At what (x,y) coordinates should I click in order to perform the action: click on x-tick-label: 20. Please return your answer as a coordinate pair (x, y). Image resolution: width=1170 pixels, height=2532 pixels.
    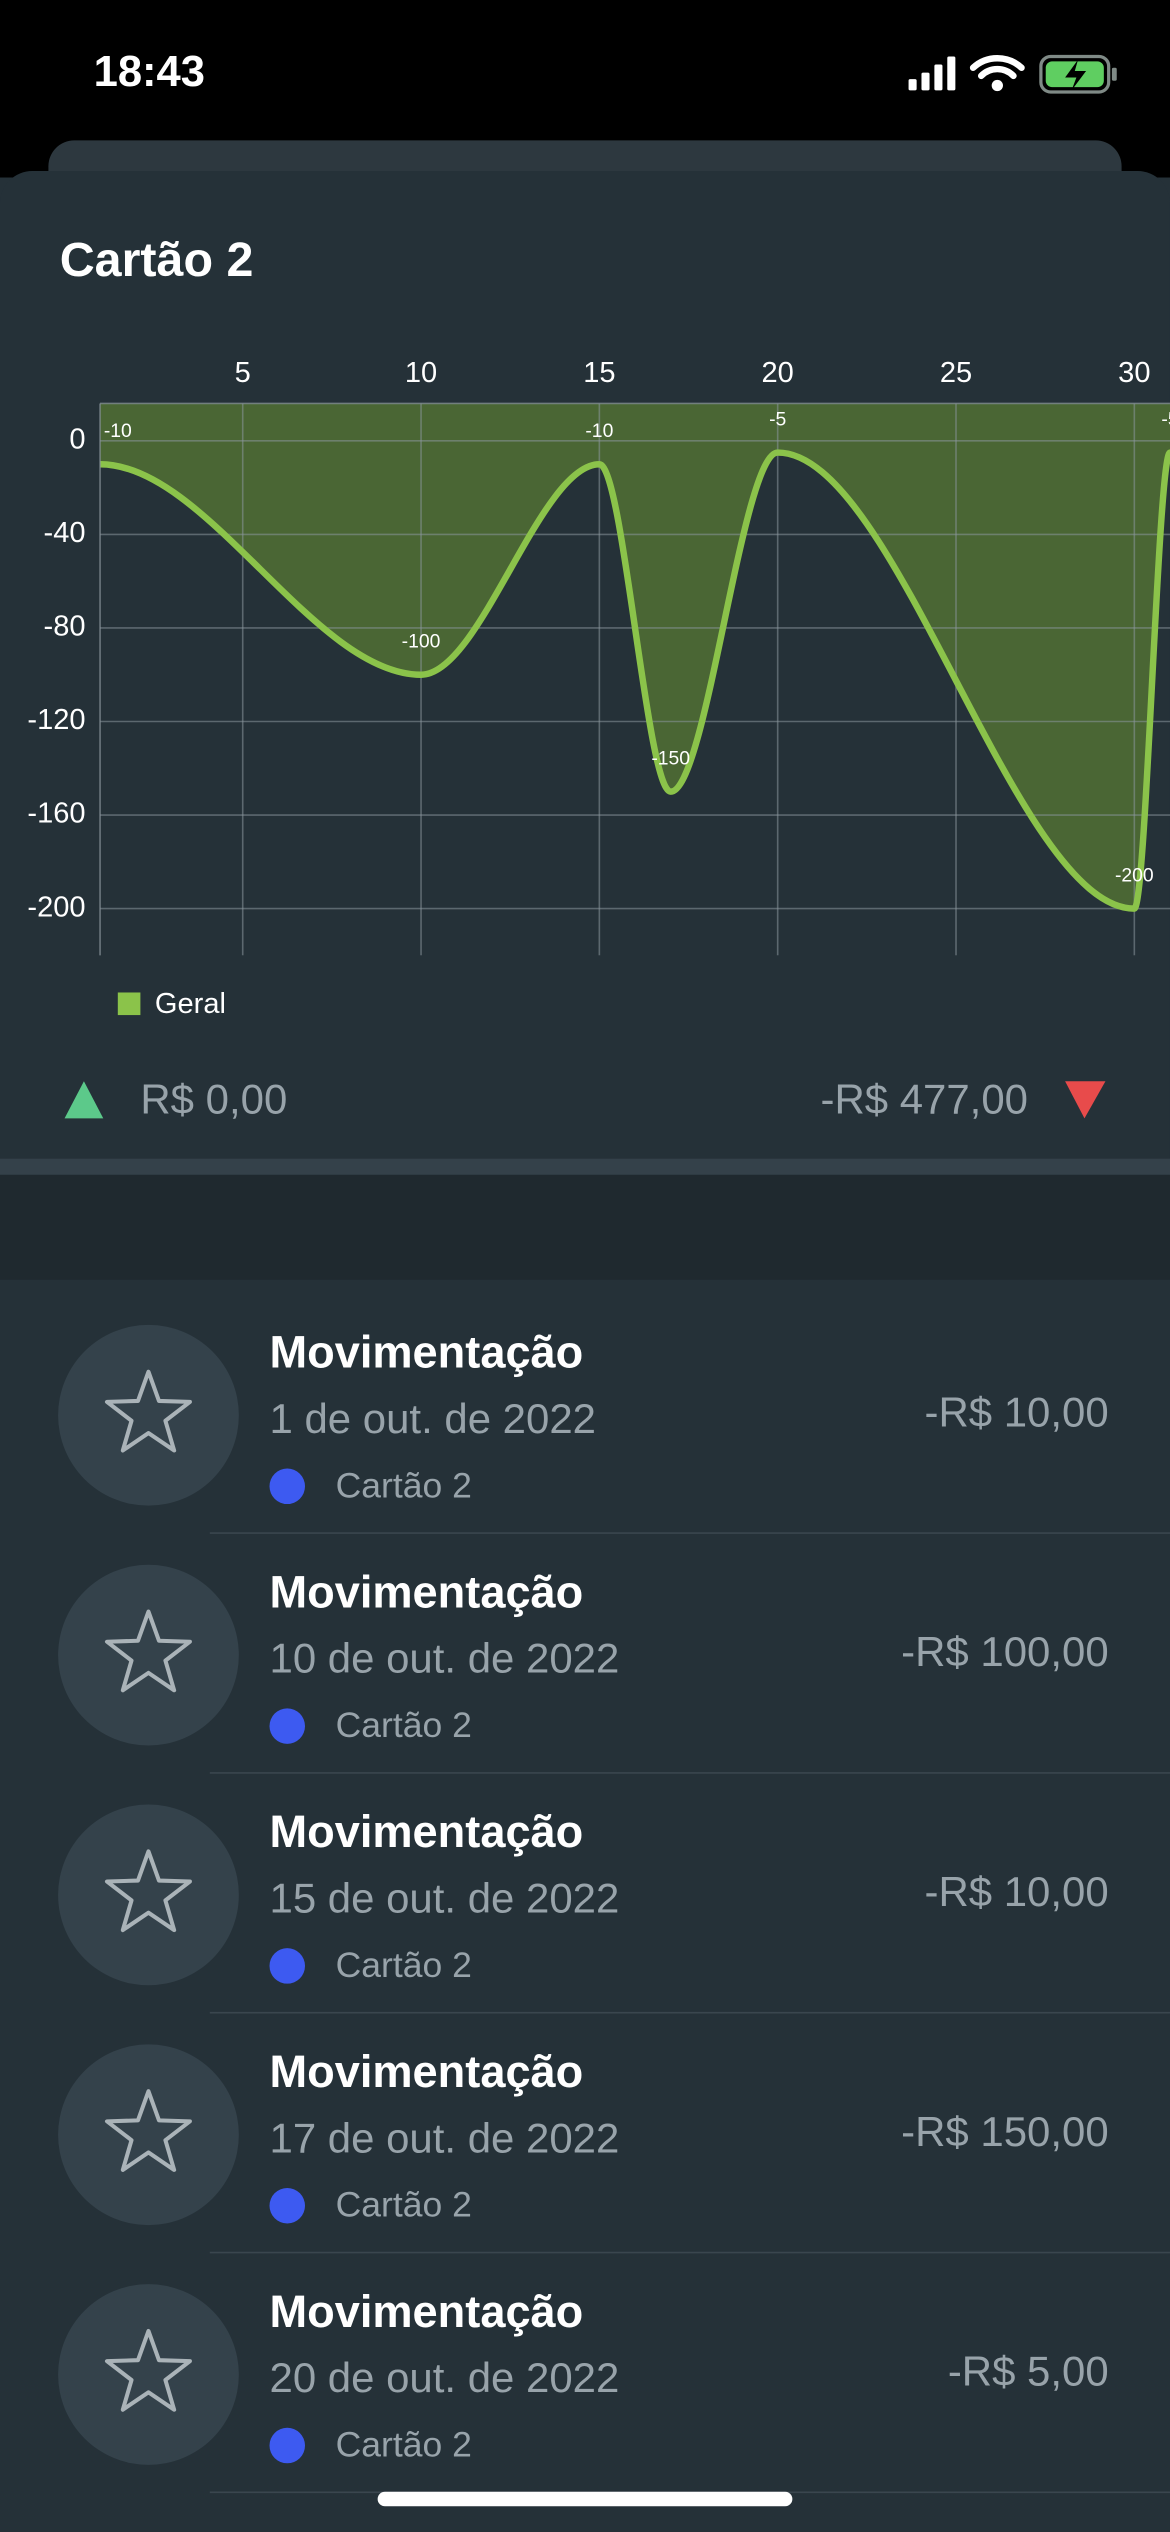
    Looking at the image, I should click on (778, 373).